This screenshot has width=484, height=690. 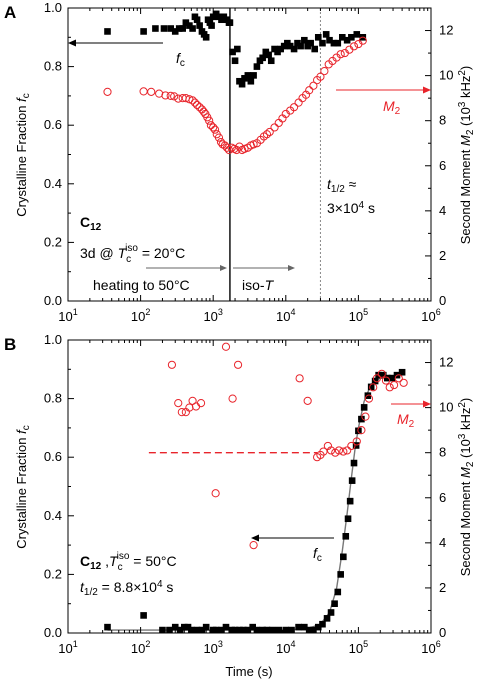 I want to click on panel-b-y-left-tick-label: 0.2, so click(x=53, y=573).